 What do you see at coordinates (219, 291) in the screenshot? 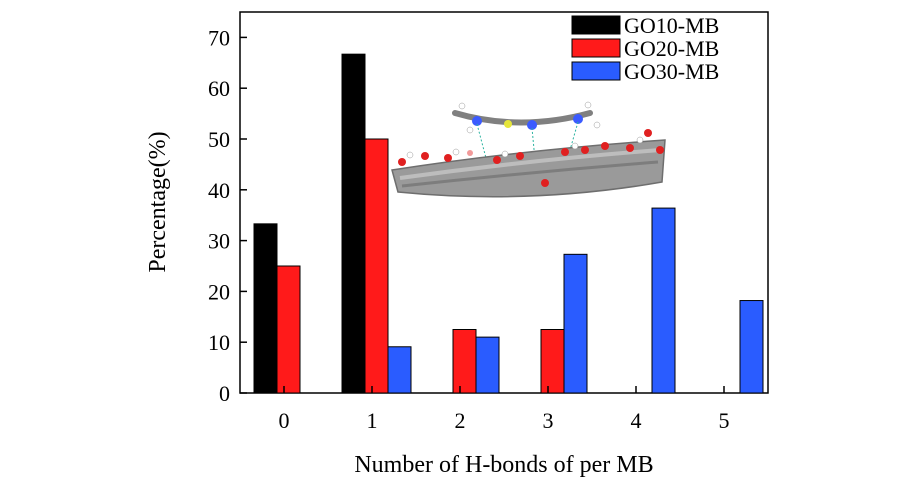
I see `y-tick-label: 20` at bounding box center [219, 291].